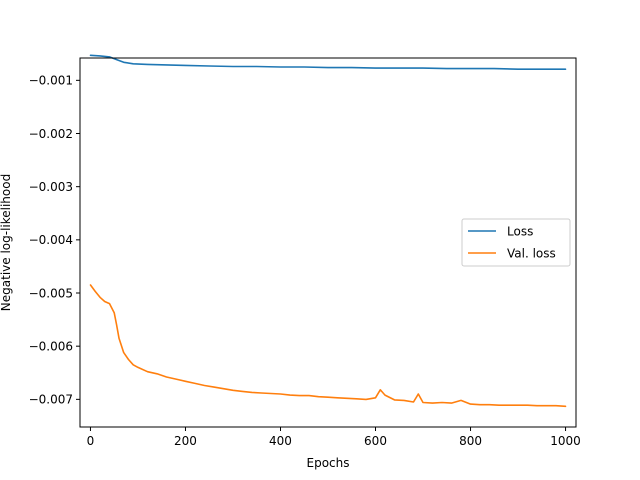 This screenshot has height=480, width=640. What do you see at coordinates (531, 254) in the screenshot?
I see `legend-label-val-loss: Val. loss` at bounding box center [531, 254].